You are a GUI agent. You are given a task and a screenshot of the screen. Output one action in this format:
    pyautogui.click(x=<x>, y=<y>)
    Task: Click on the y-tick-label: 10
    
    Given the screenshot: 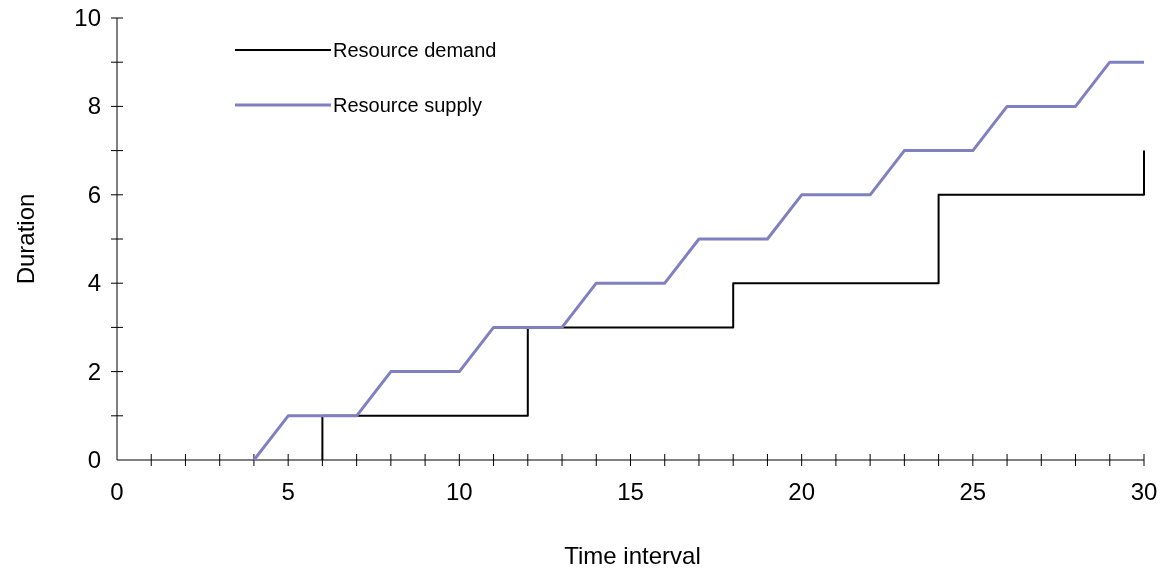 What is the action you would take?
    pyautogui.click(x=87, y=17)
    